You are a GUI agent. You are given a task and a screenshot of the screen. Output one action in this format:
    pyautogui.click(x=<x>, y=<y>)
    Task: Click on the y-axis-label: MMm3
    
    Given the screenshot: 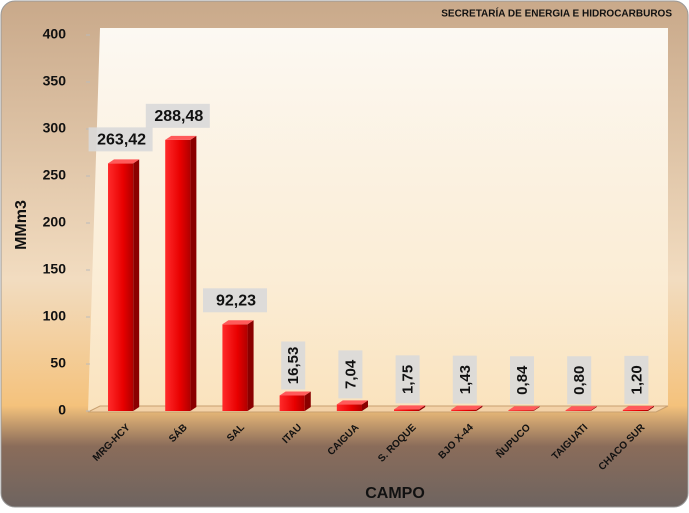 What is the action you would take?
    pyautogui.click(x=21, y=225)
    